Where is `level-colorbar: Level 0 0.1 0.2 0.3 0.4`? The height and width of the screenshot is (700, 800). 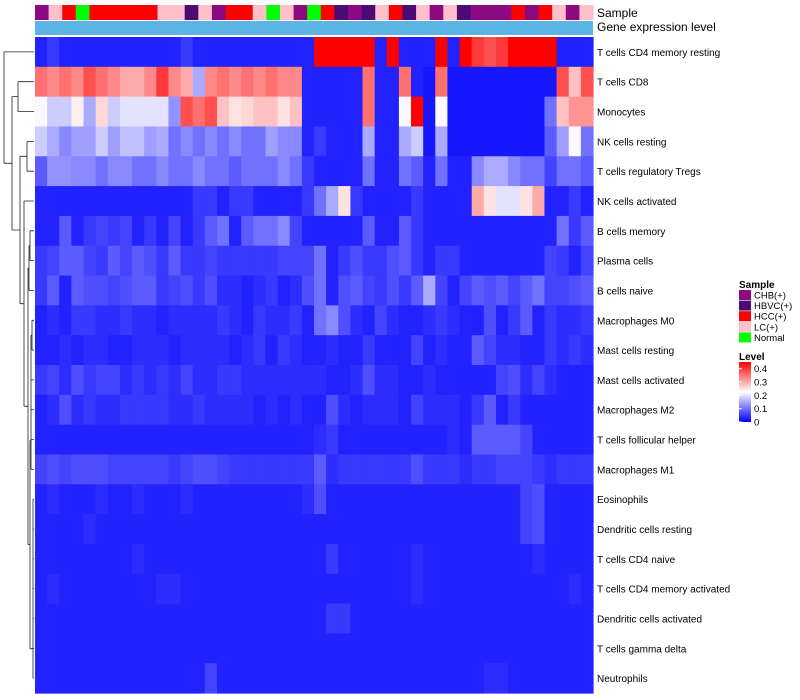 level-colorbar: Level 0 0.1 0.2 0.3 0.4 is located at coordinates (753, 390).